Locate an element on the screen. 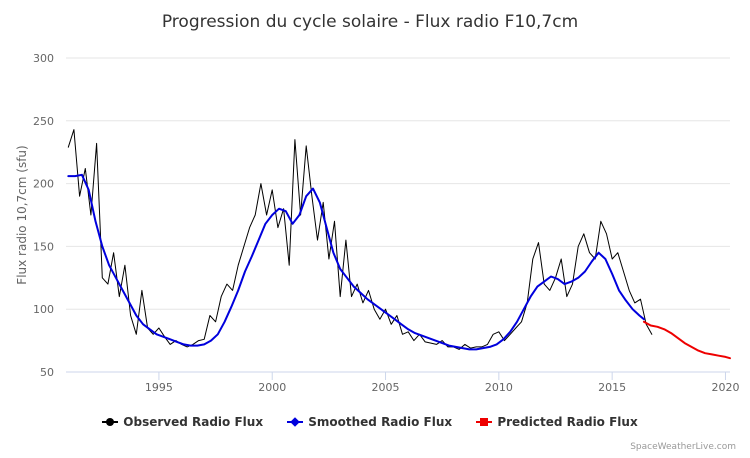 The height and width of the screenshot is (458, 750). x-tick-label: 1995 is located at coordinates (159, 387).